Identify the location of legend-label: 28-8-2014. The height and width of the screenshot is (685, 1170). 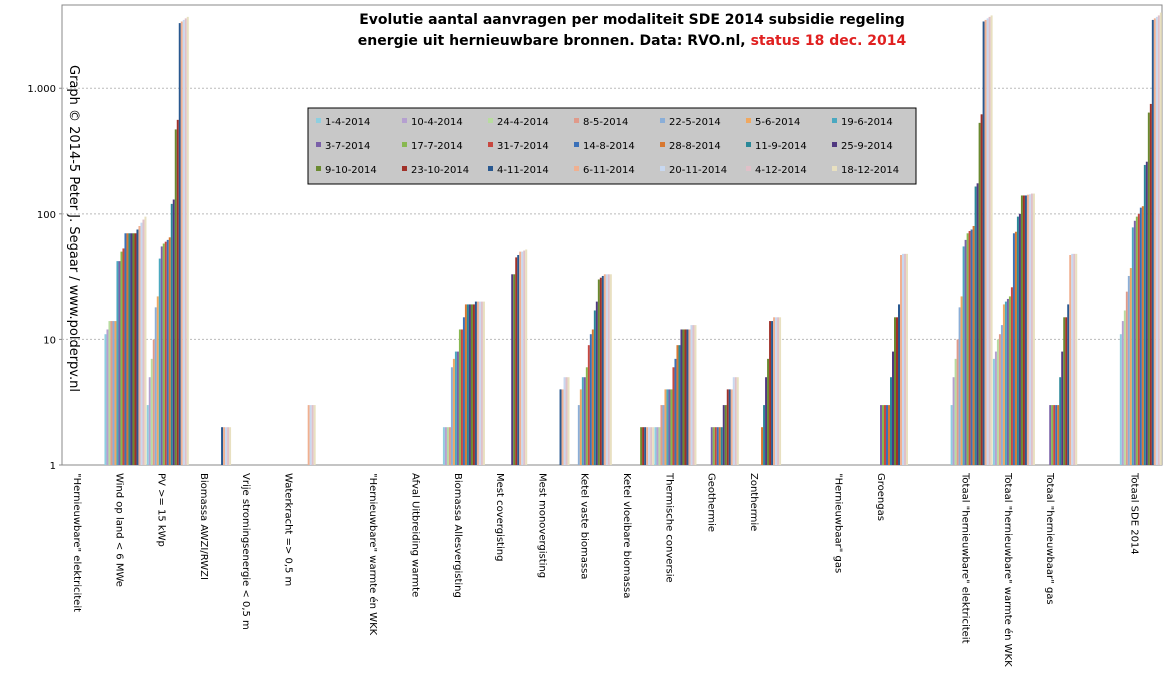
(695, 146).